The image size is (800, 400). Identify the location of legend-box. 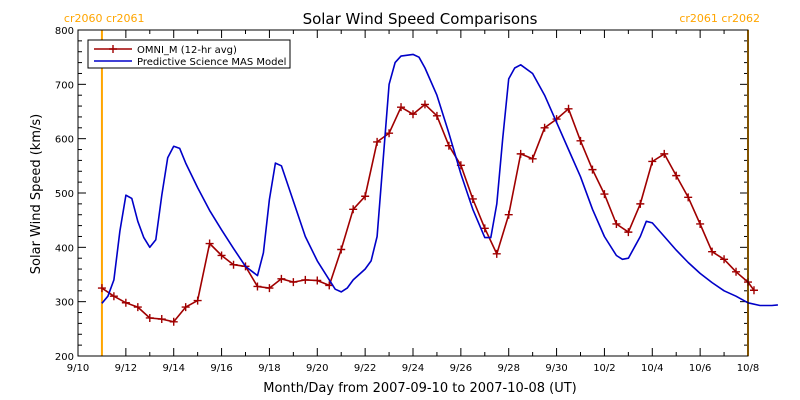
(189, 54).